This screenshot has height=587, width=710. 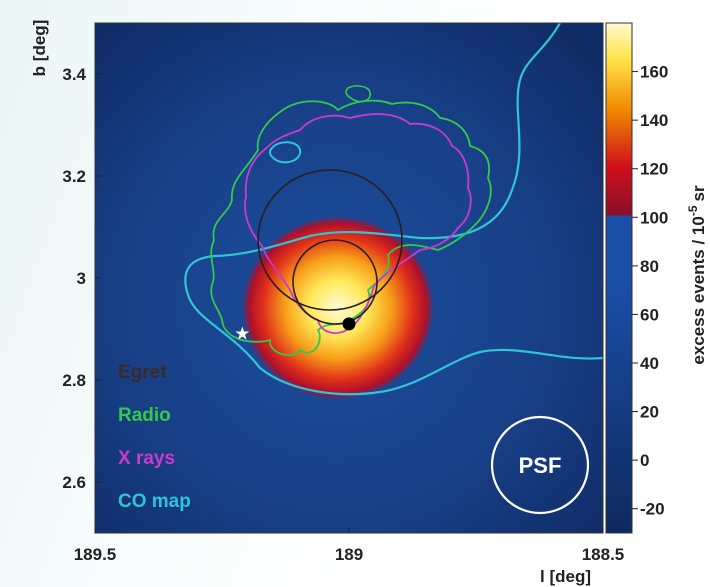 I want to click on psf-circle, so click(x=540, y=465).